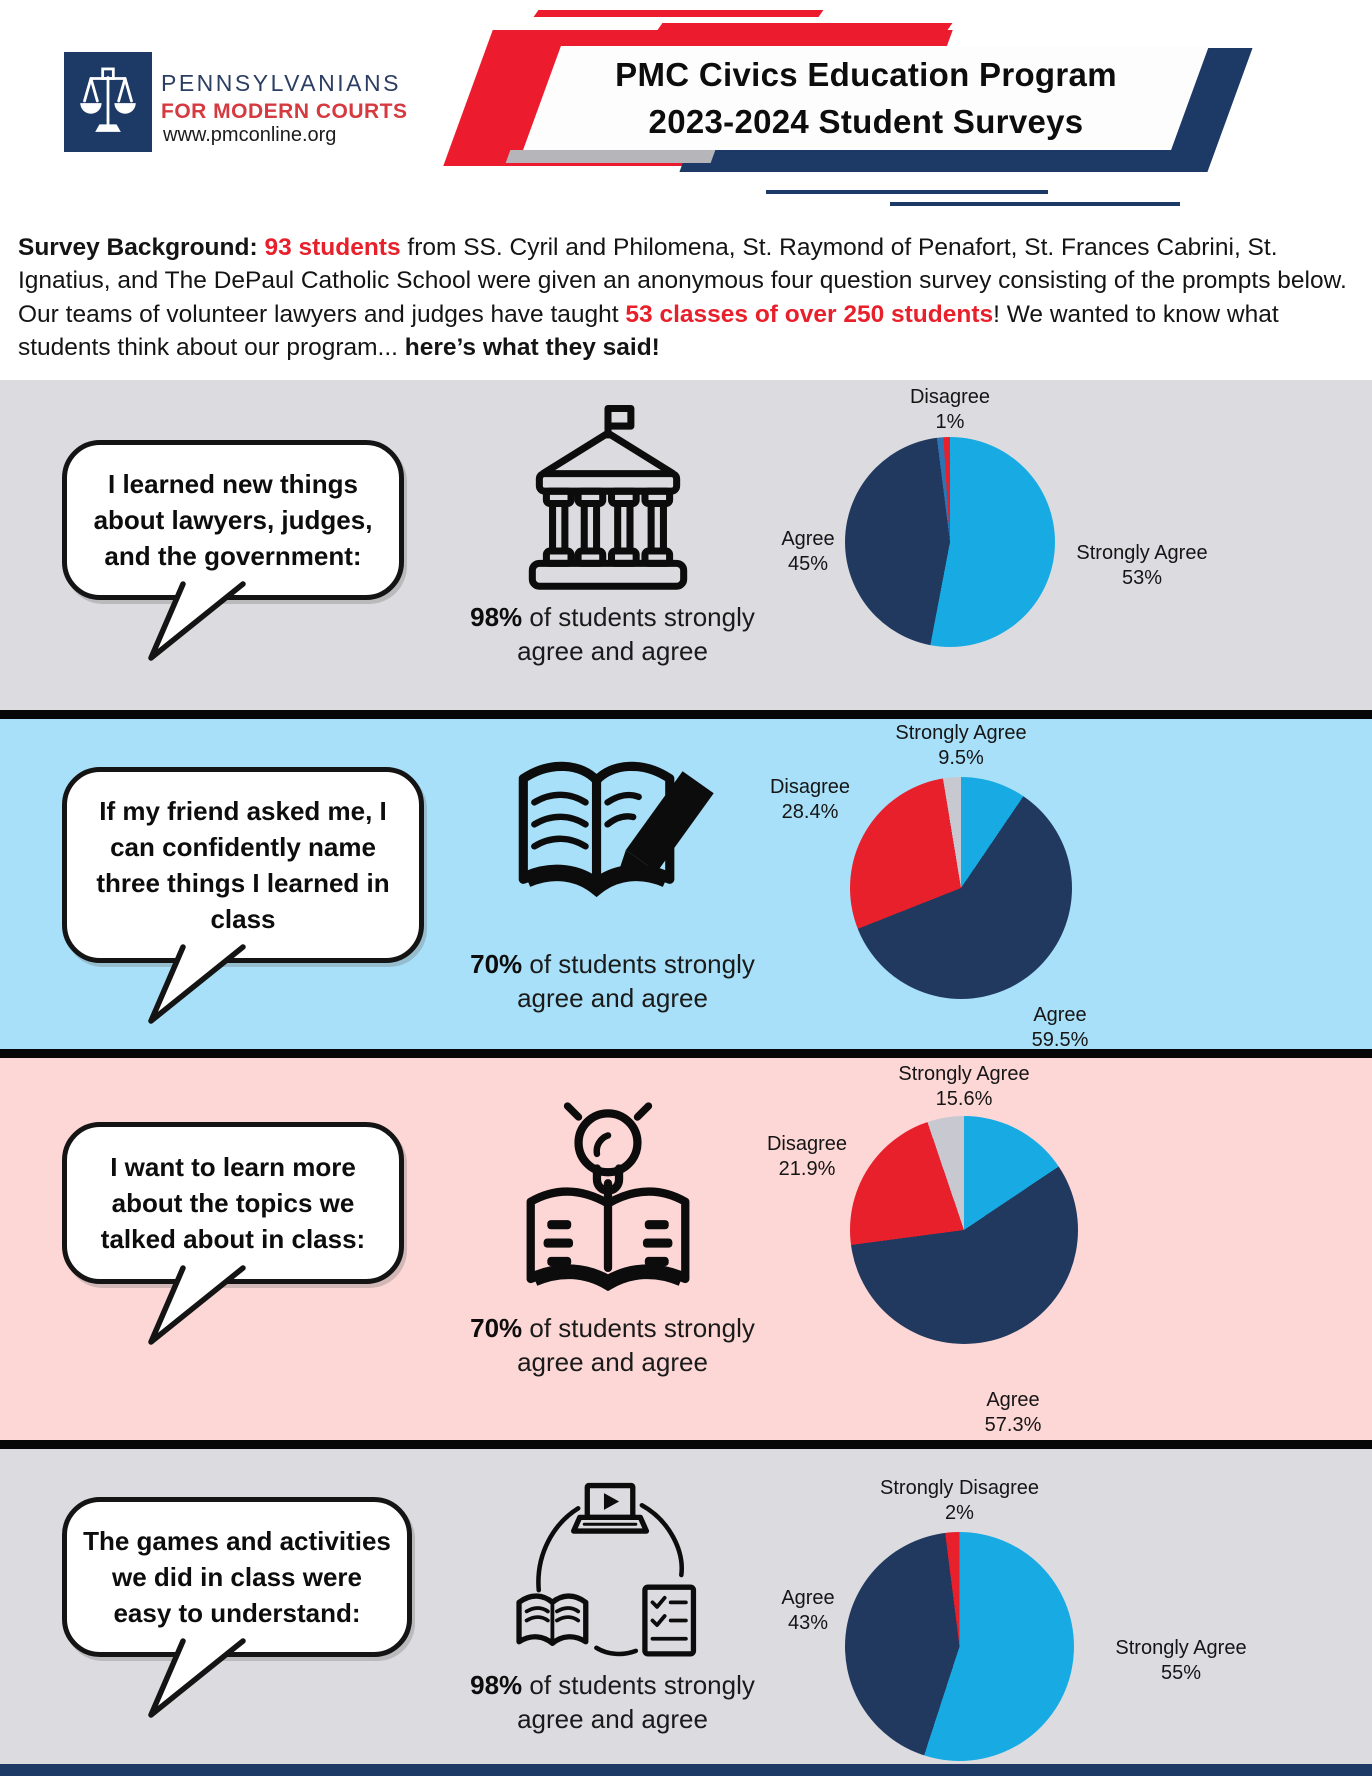 The image size is (1372, 1776). What do you see at coordinates (608, 1198) in the screenshot?
I see `book-lightbulb-icon` at bounding box center [608, 1198].